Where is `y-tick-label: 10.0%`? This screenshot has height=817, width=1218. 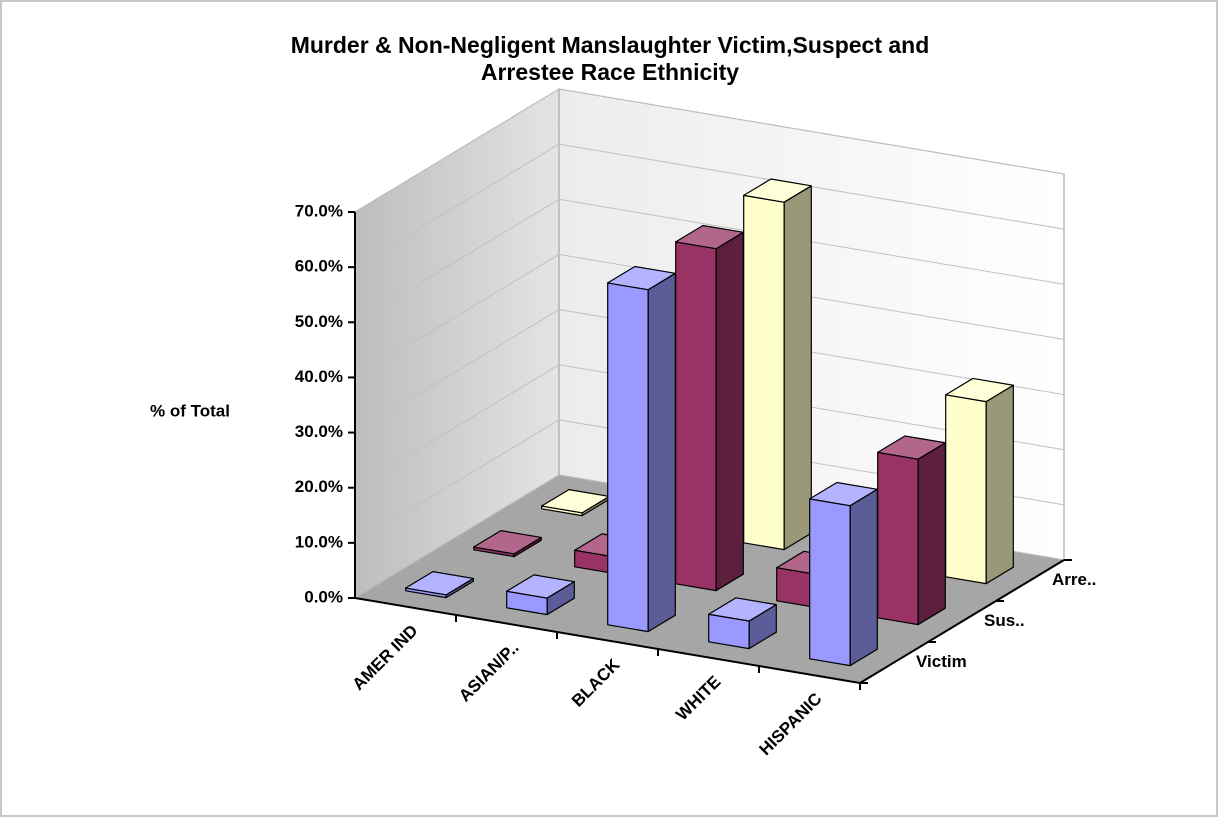 y-tick-label: 10.0% is located at coordinates (319, 541).